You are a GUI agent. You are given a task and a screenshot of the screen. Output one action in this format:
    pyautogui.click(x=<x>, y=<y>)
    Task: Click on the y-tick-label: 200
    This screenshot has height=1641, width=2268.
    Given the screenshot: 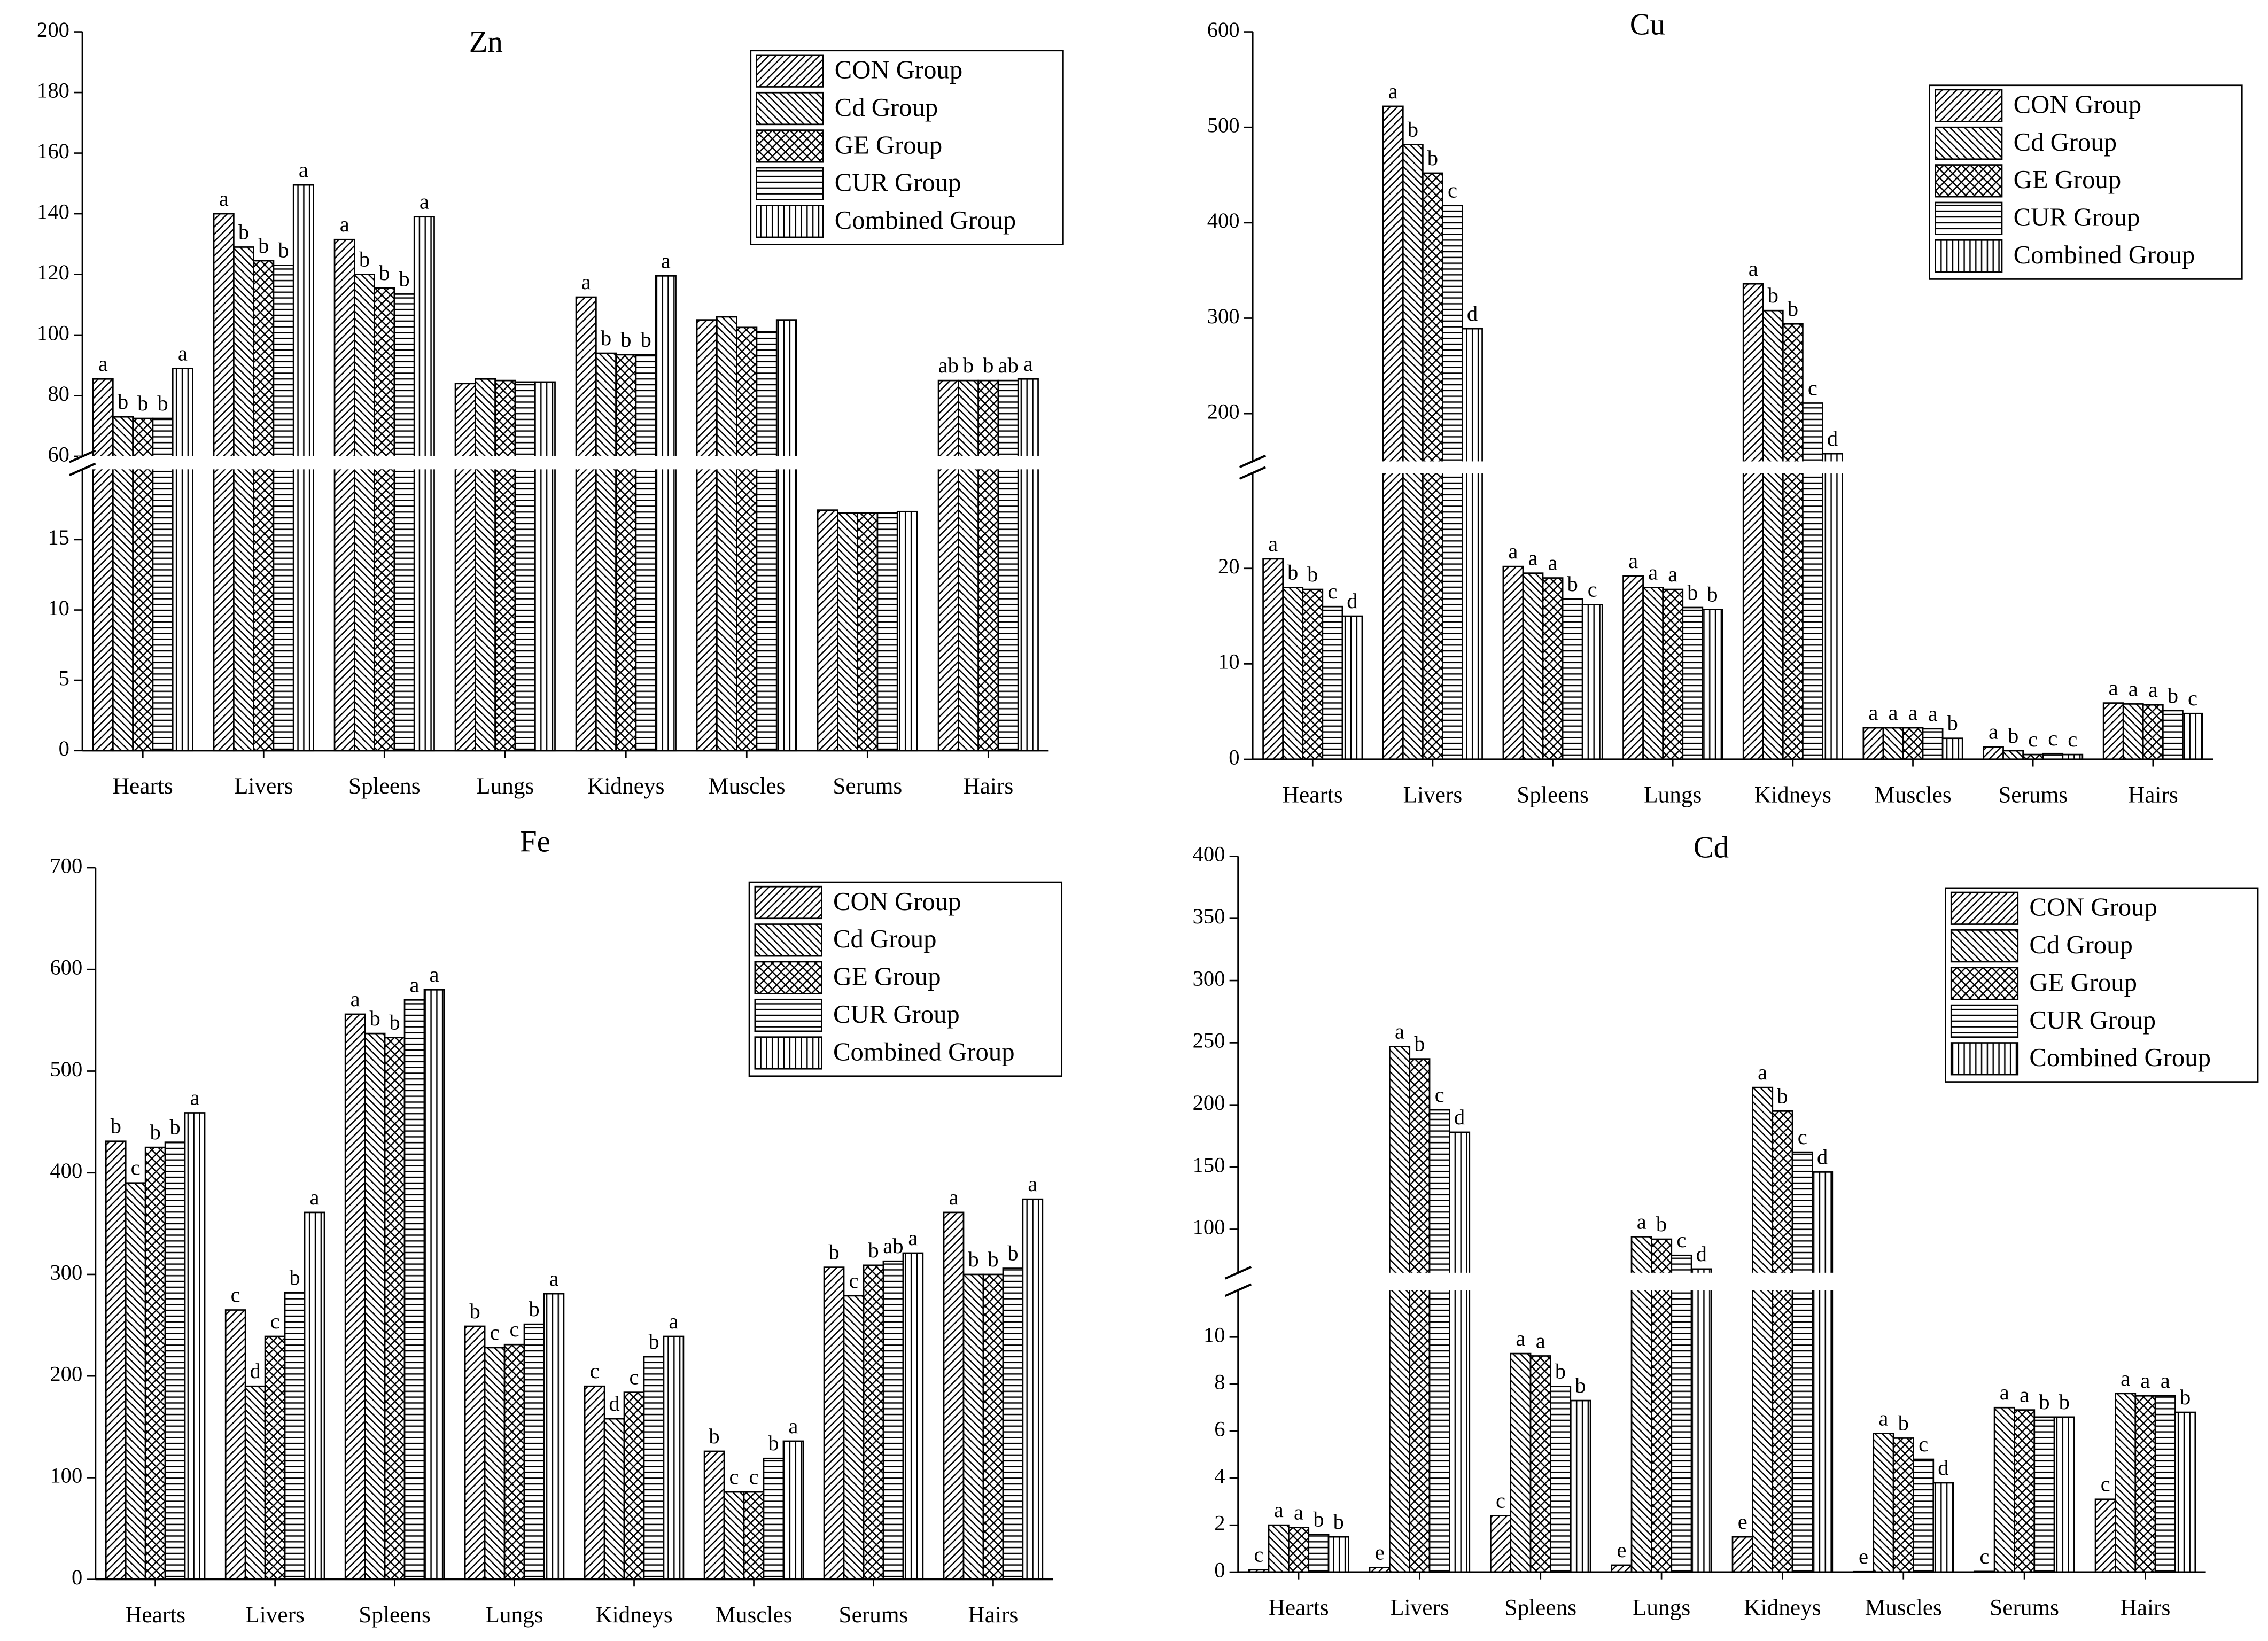 What is the action you would take?
    pyautogui.click(x=1209, y=1103)
    